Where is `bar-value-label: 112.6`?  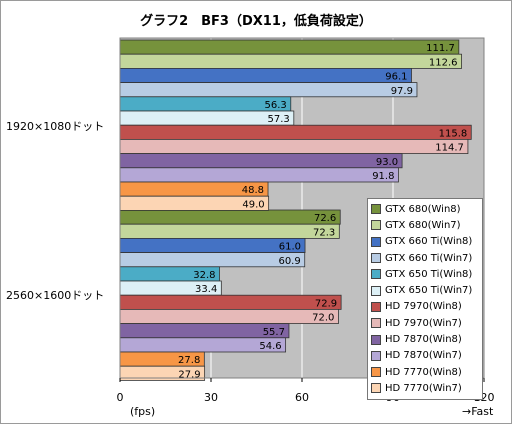
bar-value-label: 112.6 is located at coordinates (443, 62).